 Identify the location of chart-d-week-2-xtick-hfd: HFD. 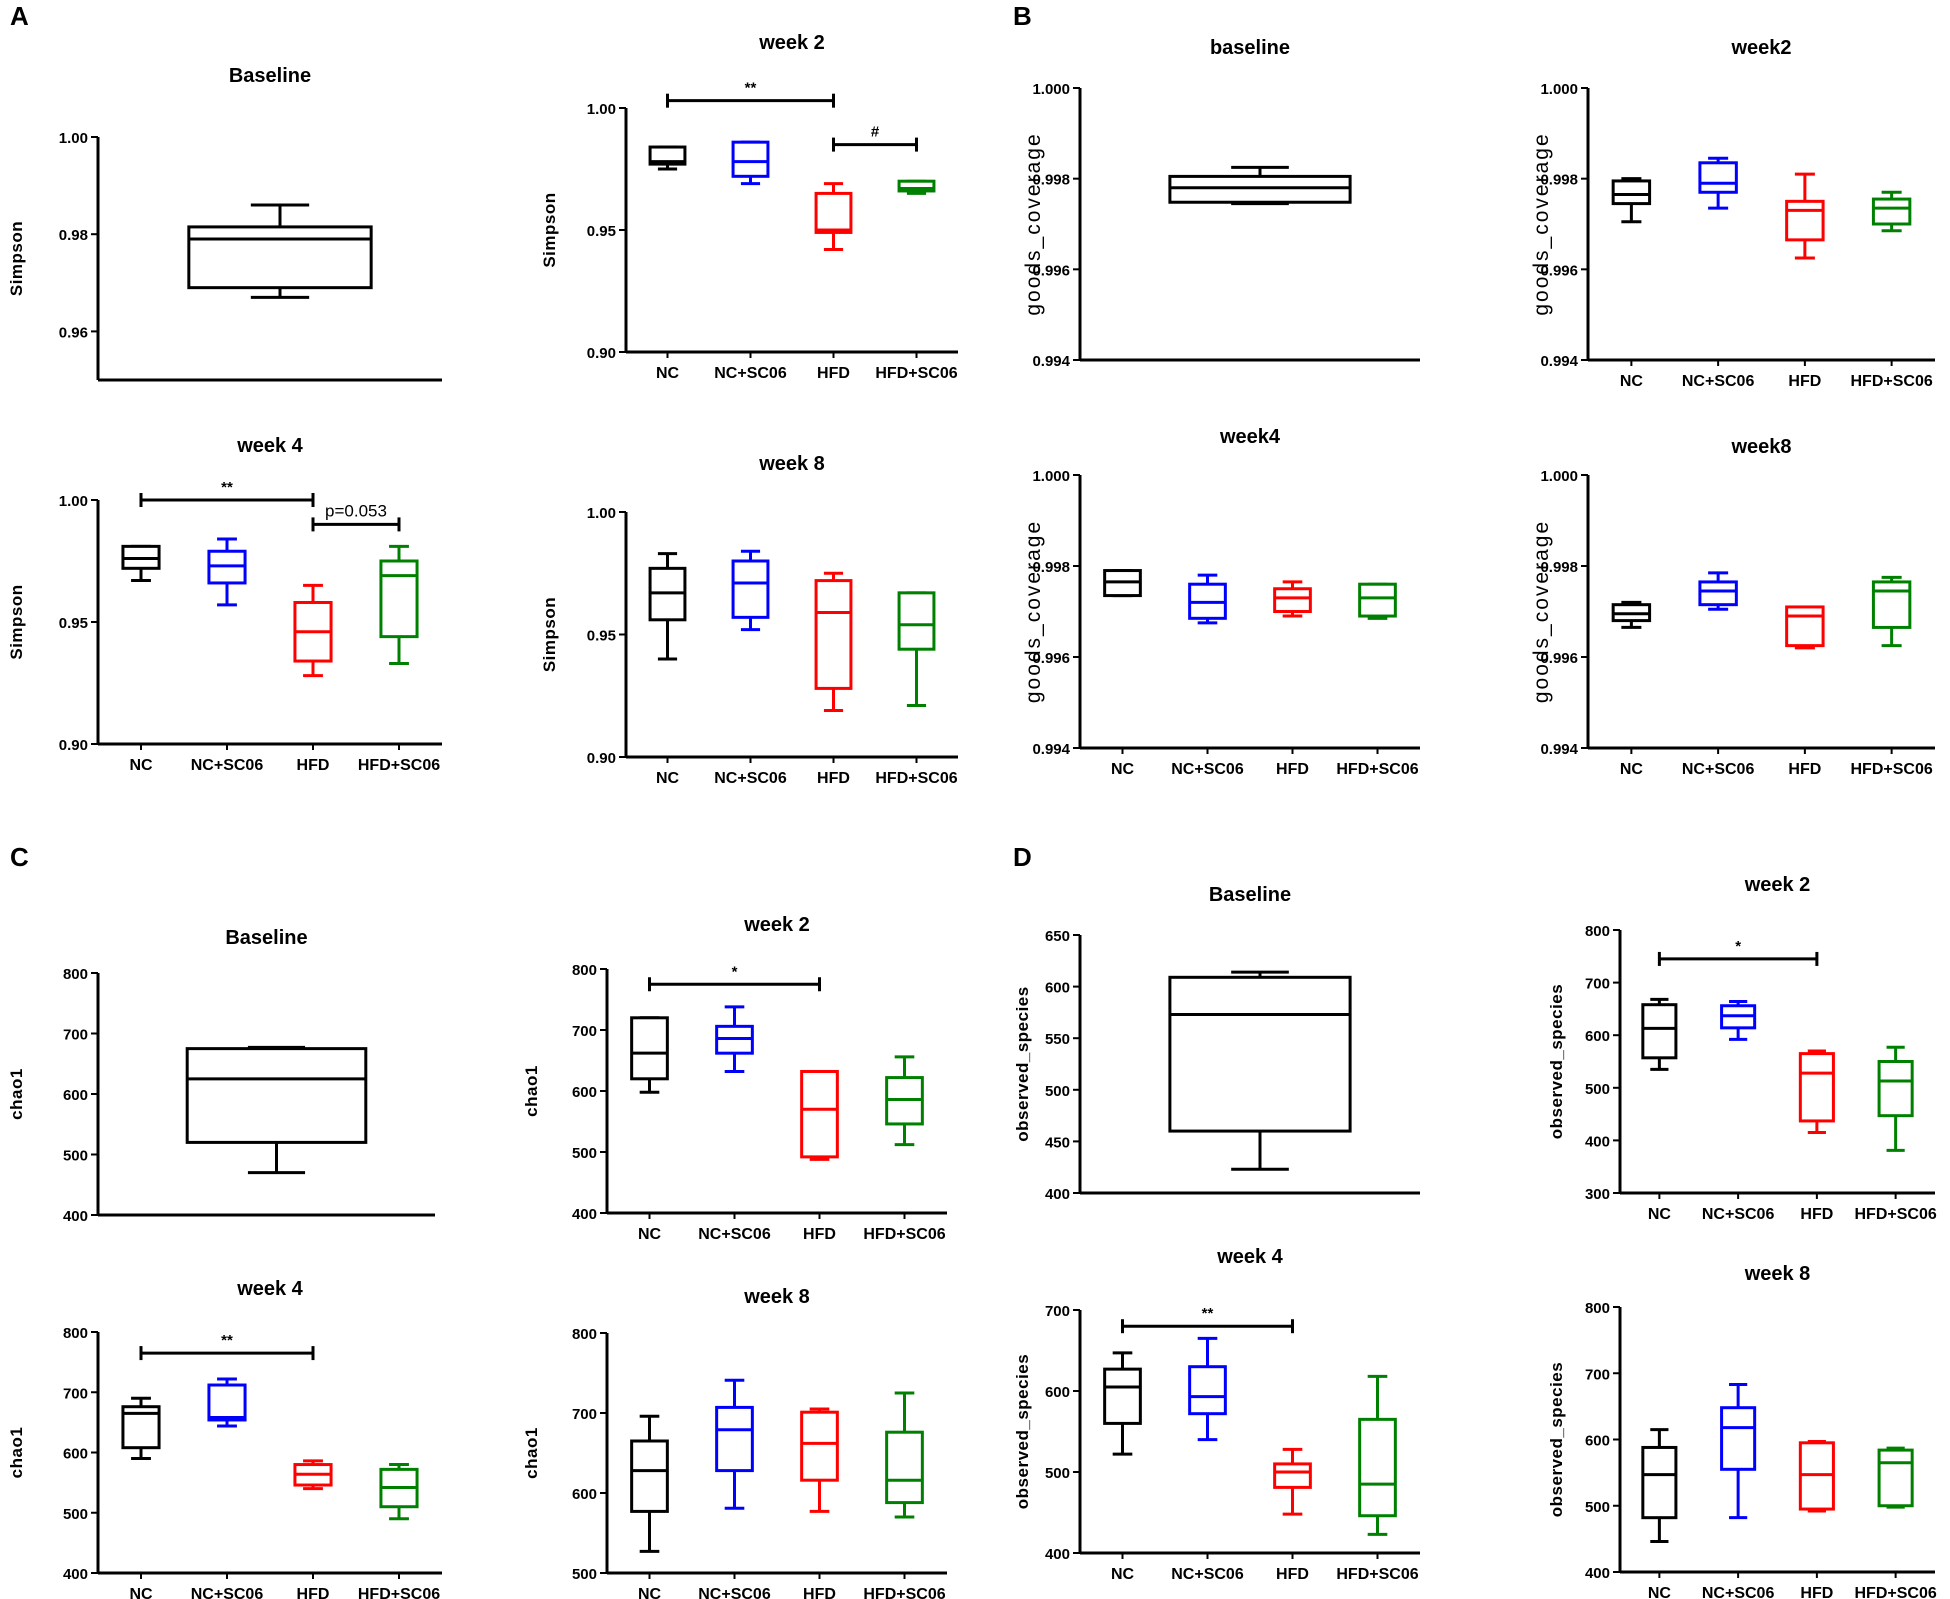
(1816, 1214).